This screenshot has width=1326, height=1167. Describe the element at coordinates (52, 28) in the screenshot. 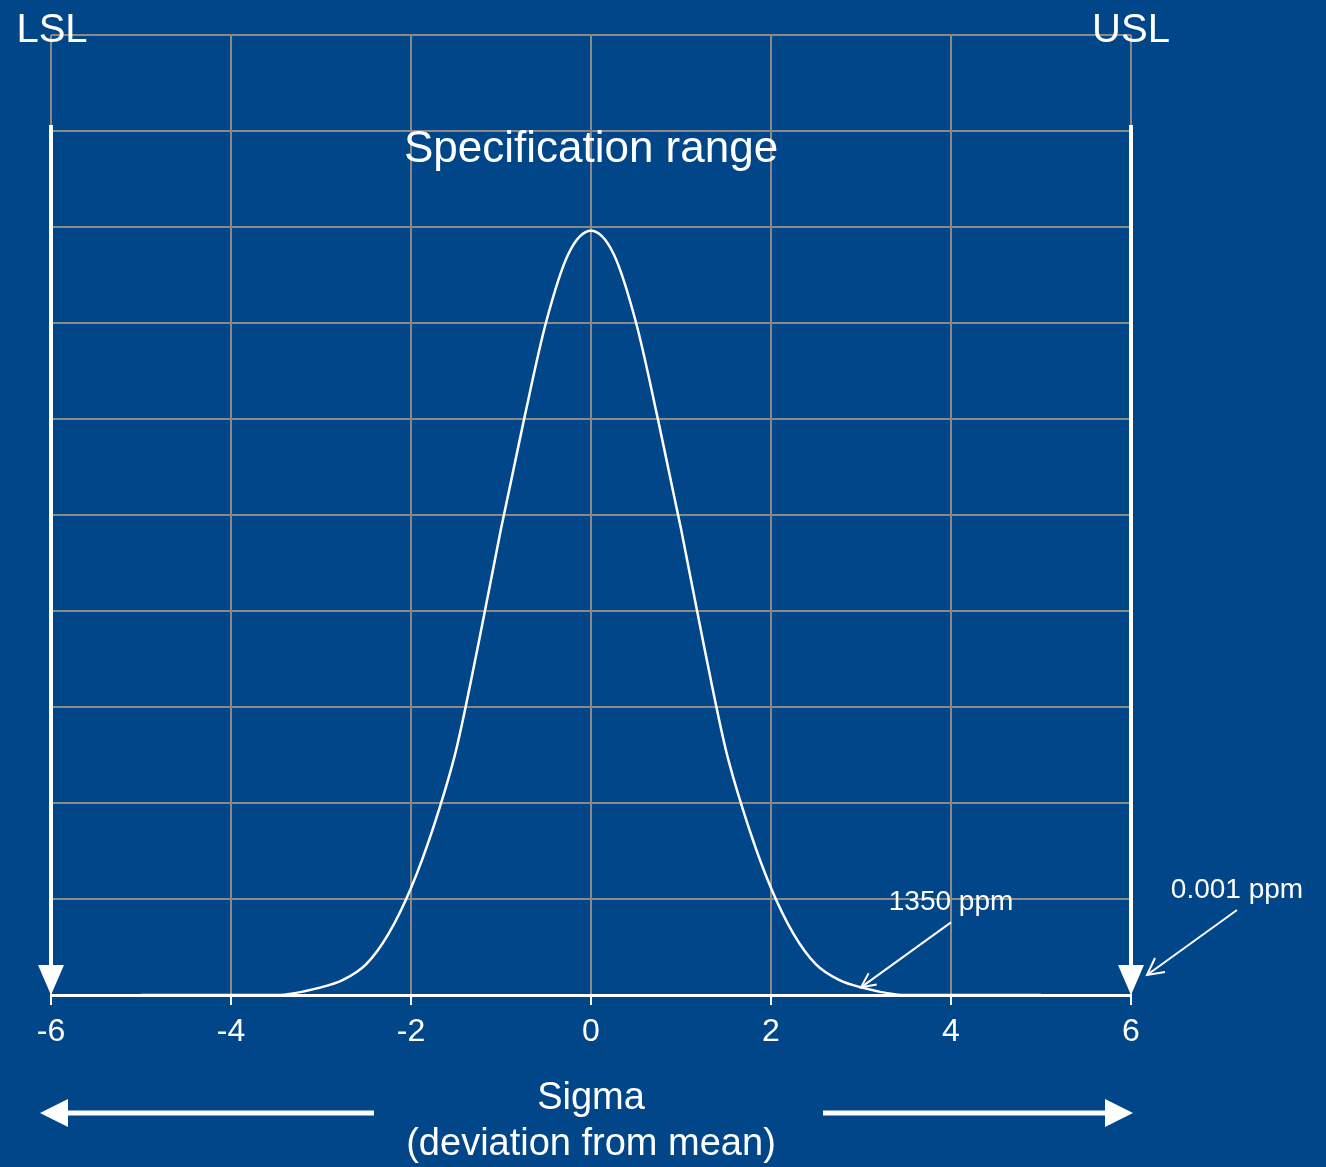

I see `ref-line-label: LSL` at that location.